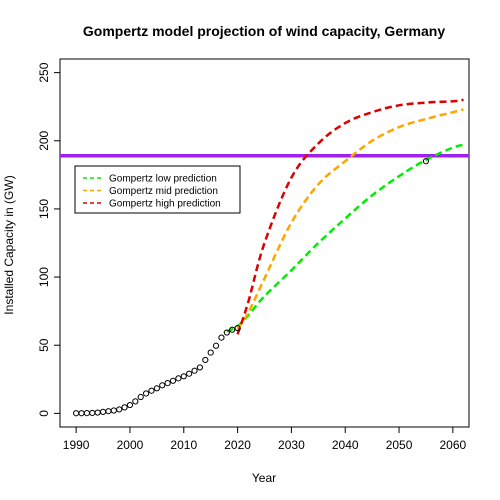  I want to click on y-axis-label: Installed Capacity in (GW), so click(9, 244).